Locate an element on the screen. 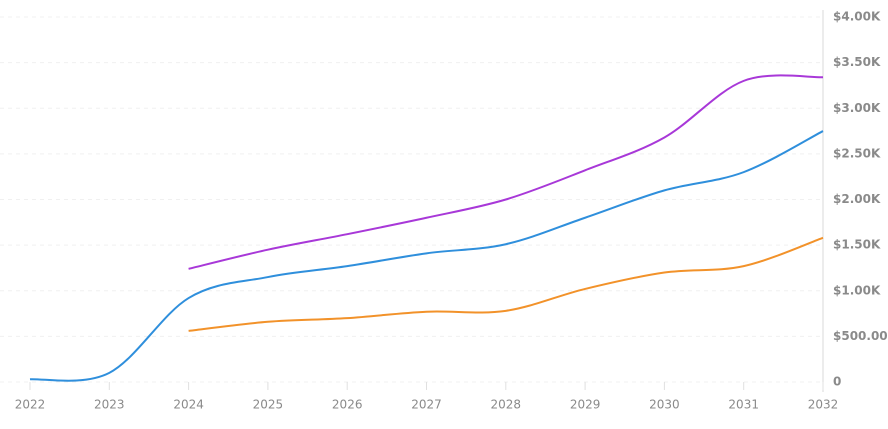  y-tick-label: $500.00 is located at coordinates (860, 336).